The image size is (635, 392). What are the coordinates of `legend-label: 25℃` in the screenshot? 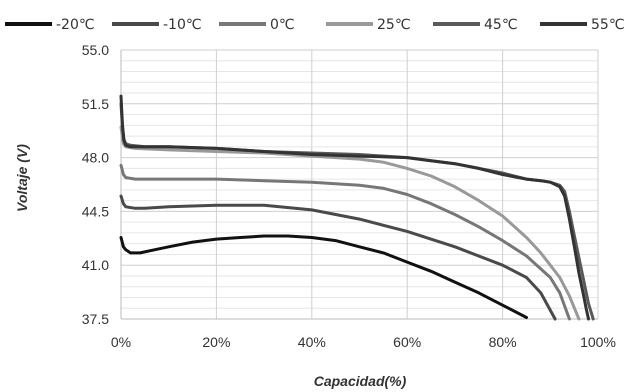 It's located at (394, 25).